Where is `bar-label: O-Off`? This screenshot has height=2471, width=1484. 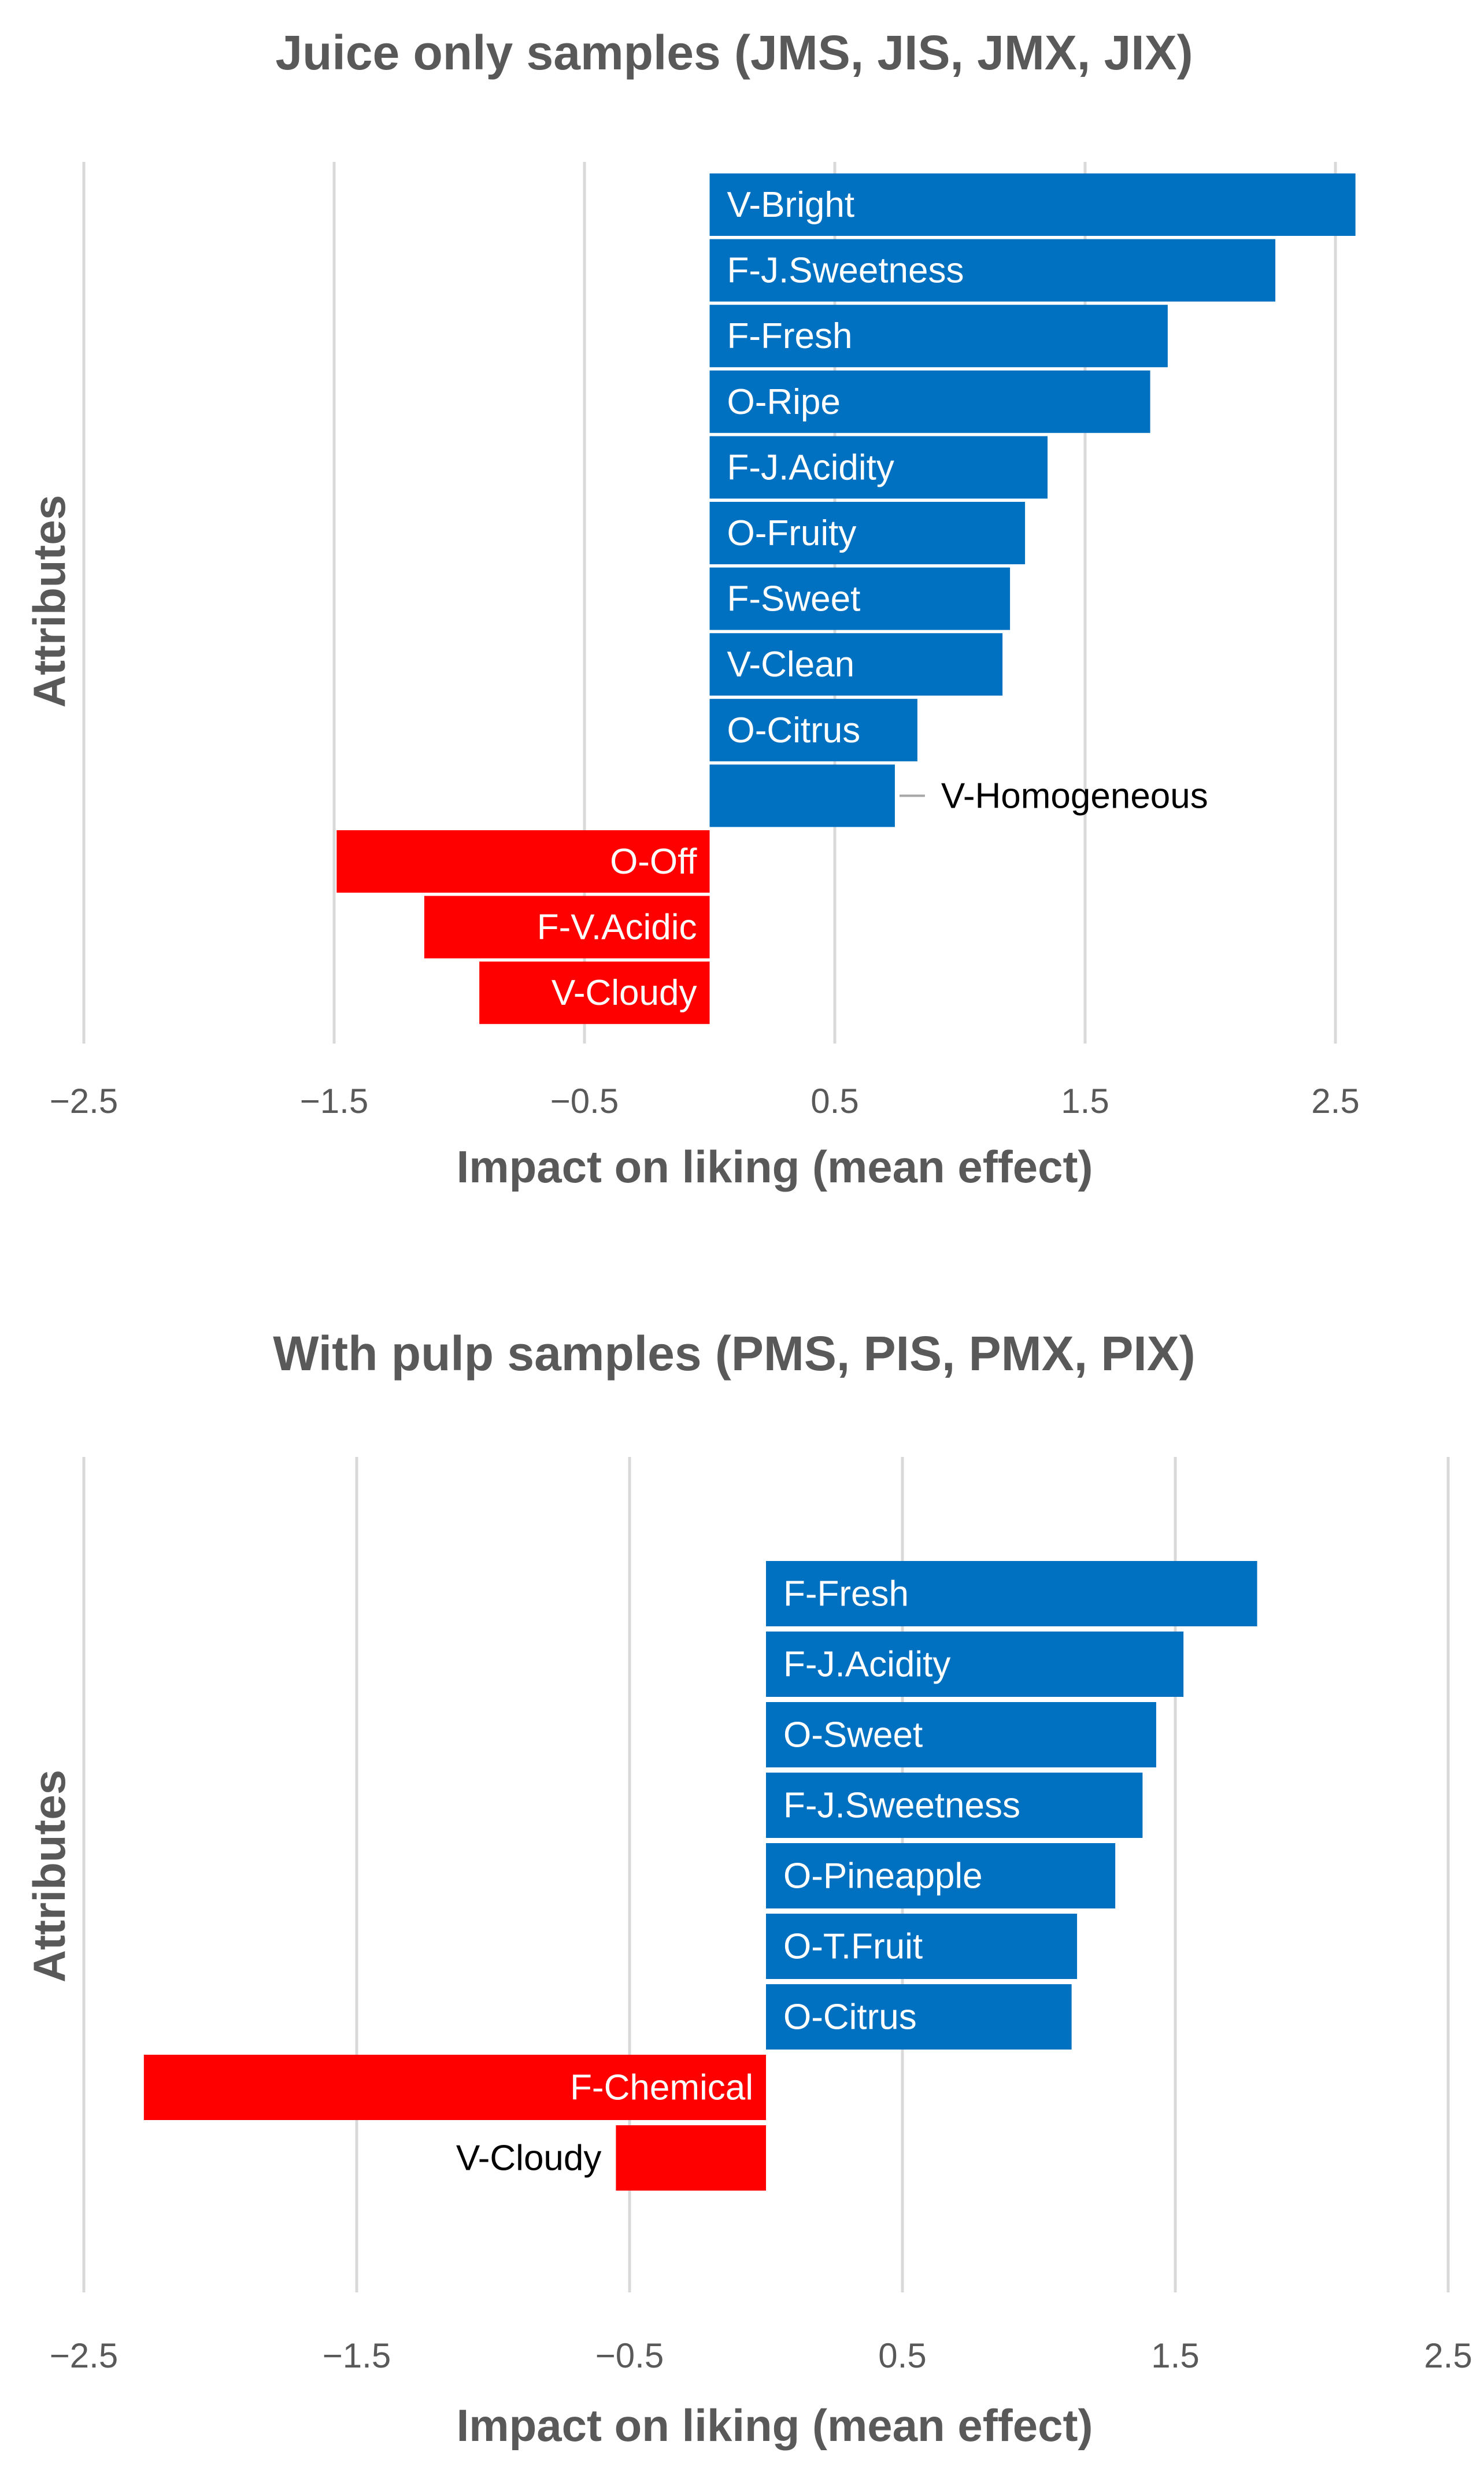
bar-label: O-Off is located at coordinates (653, 862).